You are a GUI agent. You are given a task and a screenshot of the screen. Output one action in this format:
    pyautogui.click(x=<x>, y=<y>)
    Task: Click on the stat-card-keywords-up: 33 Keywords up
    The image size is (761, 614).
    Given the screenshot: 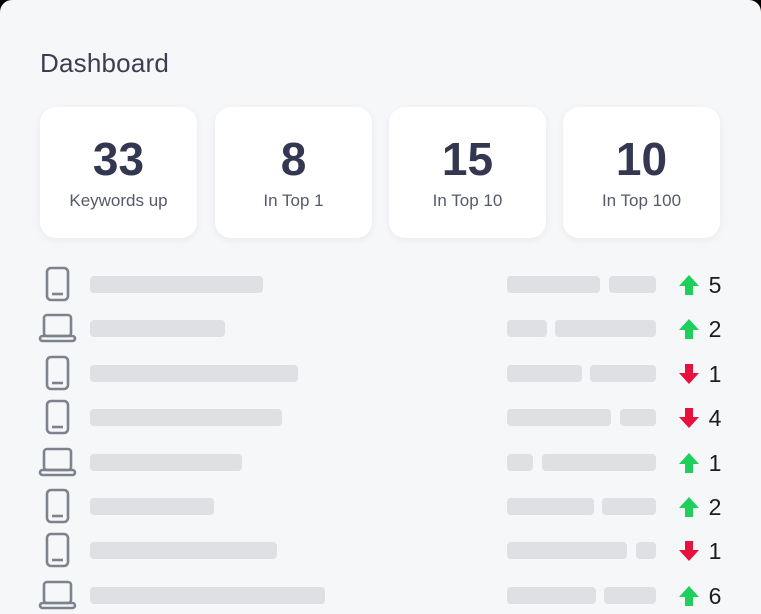 What is the action you would take?
    pyautogui.click(x=118, y=172)
    